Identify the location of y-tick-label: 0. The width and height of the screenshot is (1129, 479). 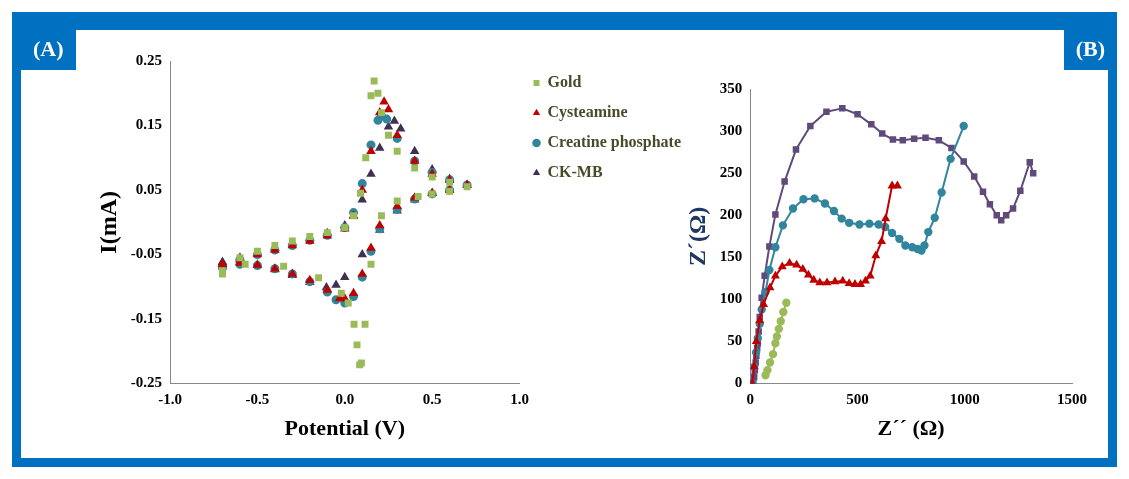
(738, 382).